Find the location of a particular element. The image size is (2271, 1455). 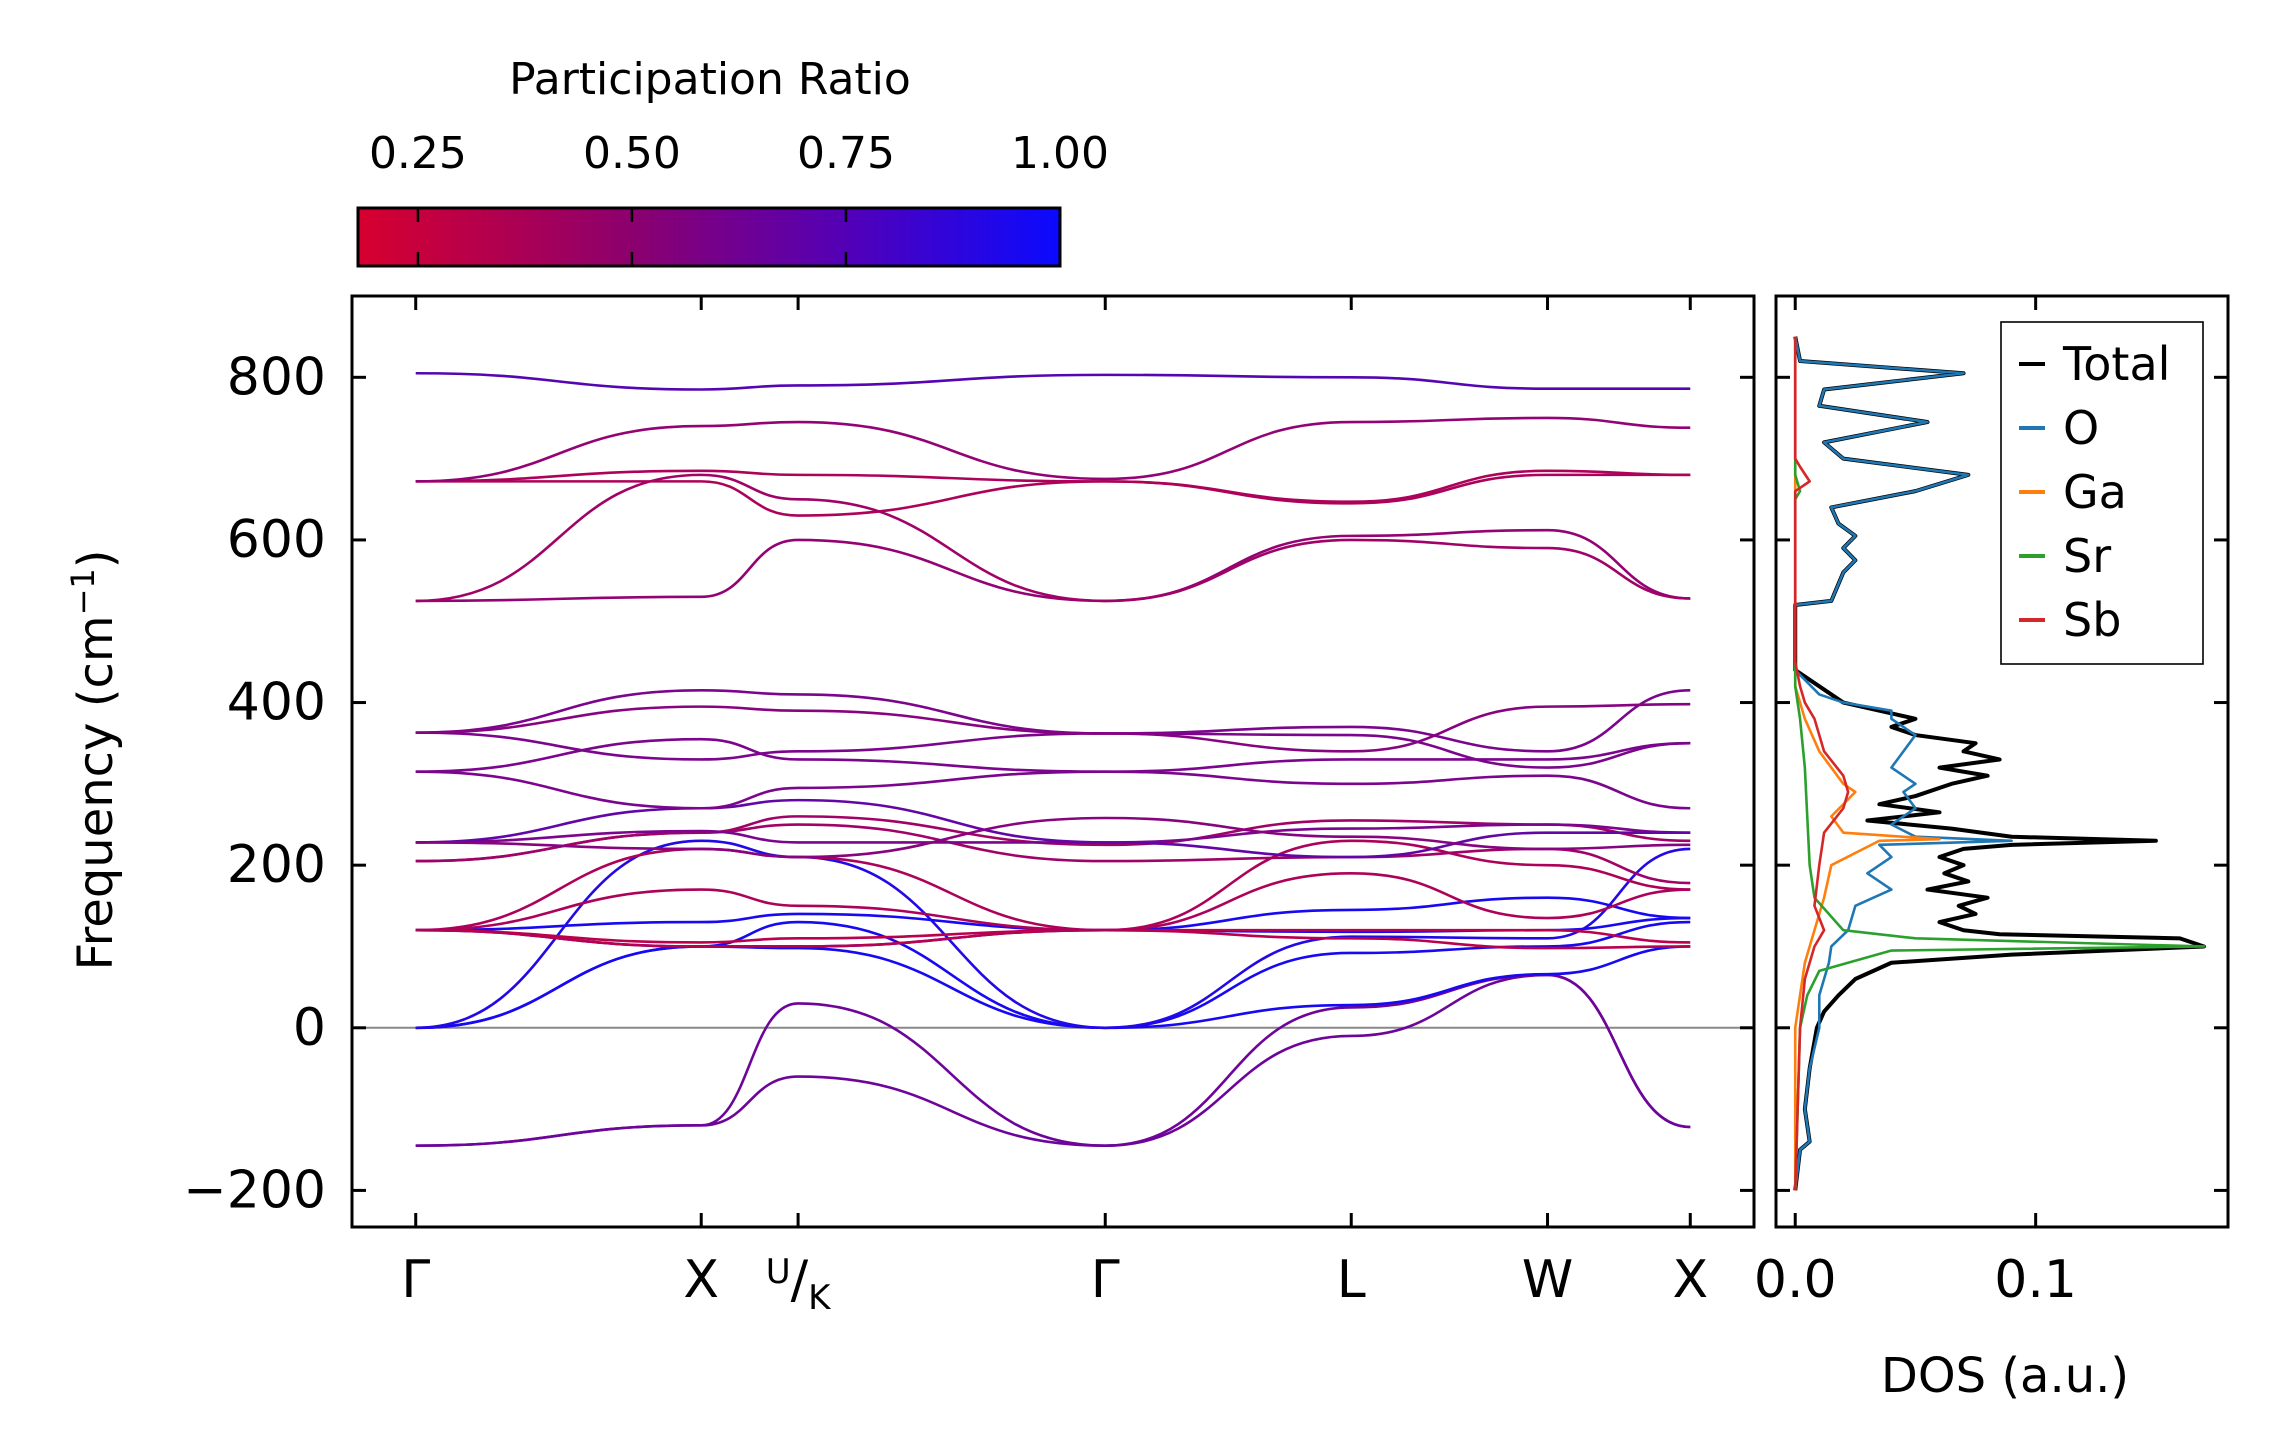

dos-axis-ticks: 0.0 0.1 is located at coordinates (1915, 803).